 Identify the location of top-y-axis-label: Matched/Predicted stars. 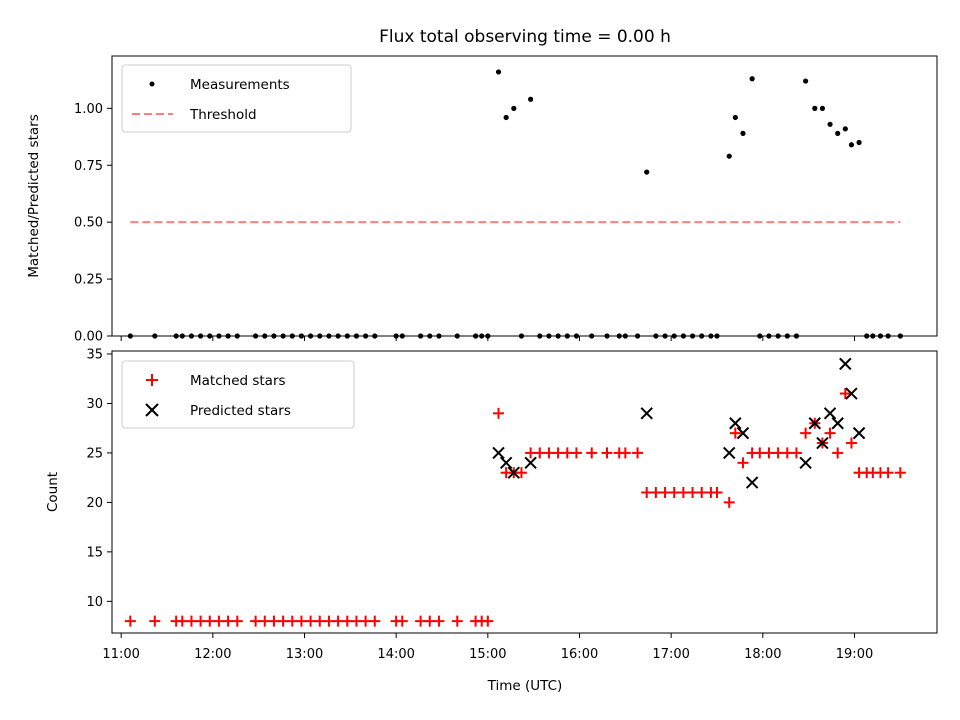
(34, 195).